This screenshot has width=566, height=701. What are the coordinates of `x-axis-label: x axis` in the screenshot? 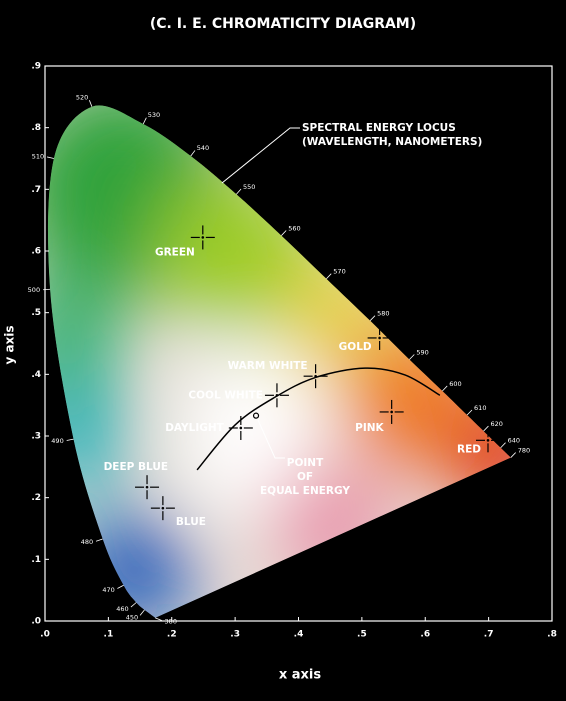 It's located at (300, 675).